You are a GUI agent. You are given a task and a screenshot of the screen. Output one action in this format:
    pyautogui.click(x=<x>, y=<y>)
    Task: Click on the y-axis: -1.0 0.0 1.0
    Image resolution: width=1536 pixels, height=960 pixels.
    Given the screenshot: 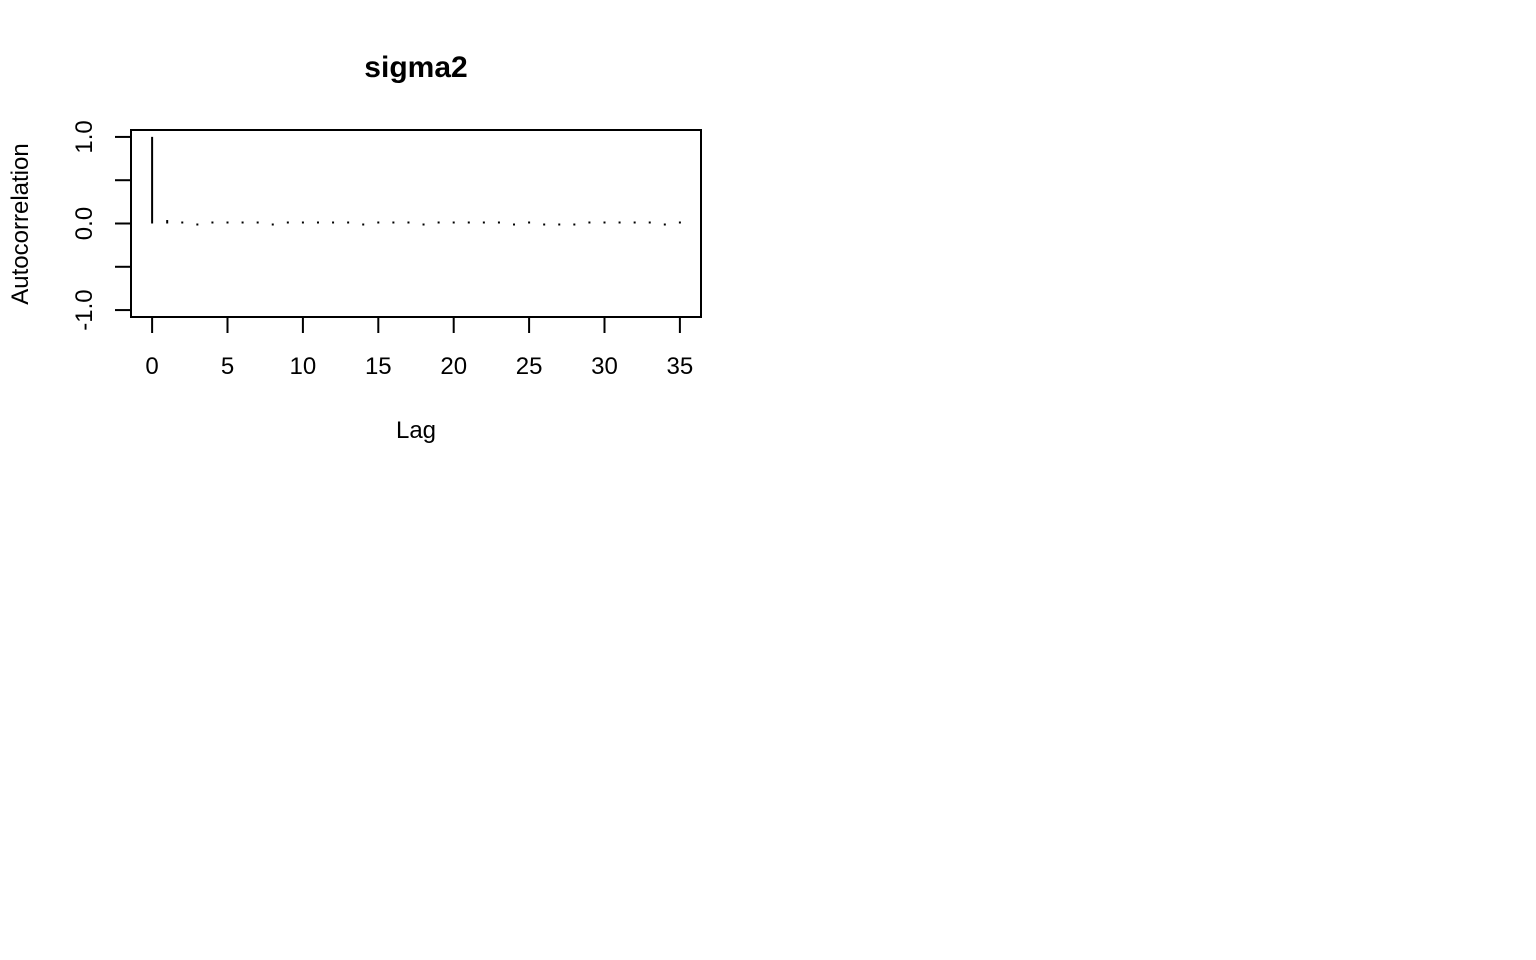 What is the action you would take?
    pyautogui.click(x=101, y=225)
    